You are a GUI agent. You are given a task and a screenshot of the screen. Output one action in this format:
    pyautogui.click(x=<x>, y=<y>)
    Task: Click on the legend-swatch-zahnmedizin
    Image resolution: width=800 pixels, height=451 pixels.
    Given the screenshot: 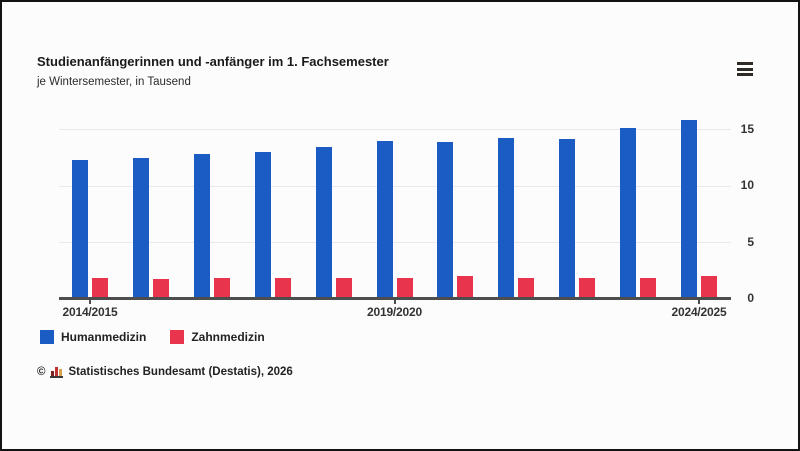 What is the action you would take?
    pyautogui.click(x=177, y=337)
    